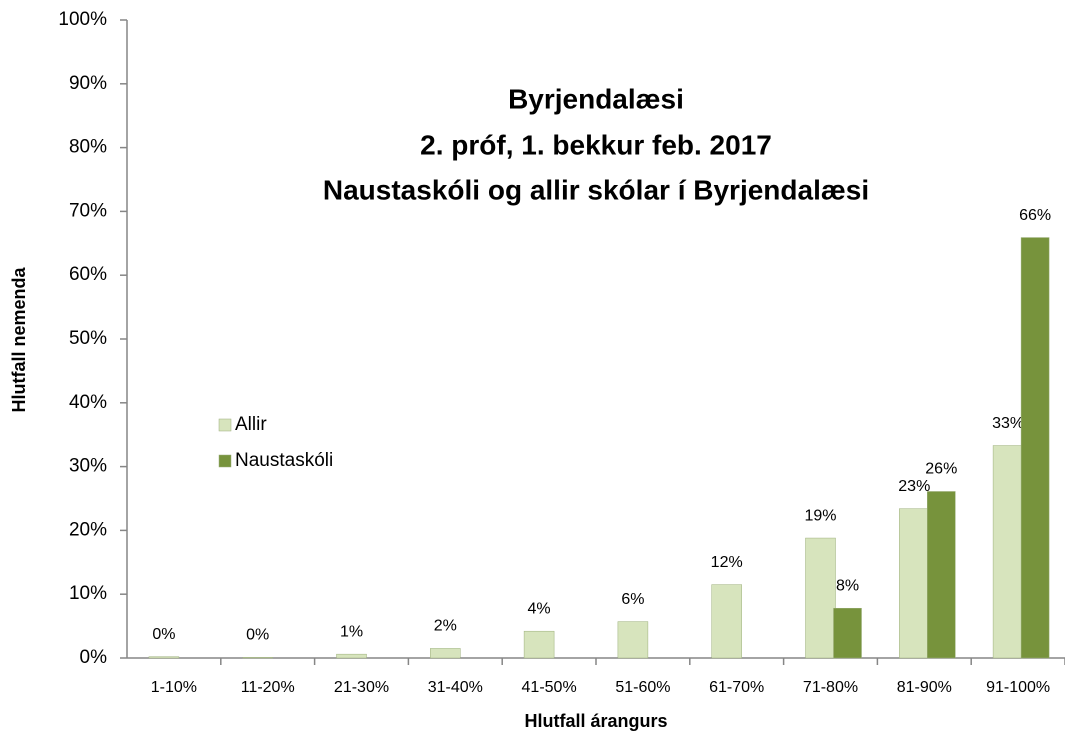 This screenshot has height=738, width=1065. Describe the element at coordinates (88, 338) in the screenshot. I see `y-tick-label: 50%` at that location.